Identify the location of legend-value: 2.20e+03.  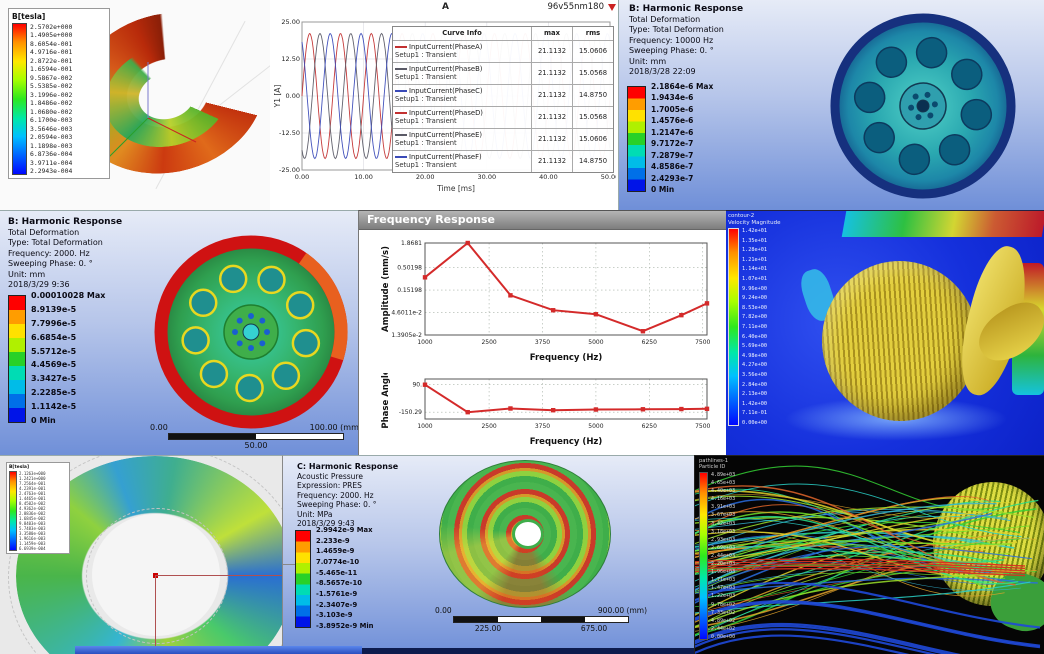
(723, 564).